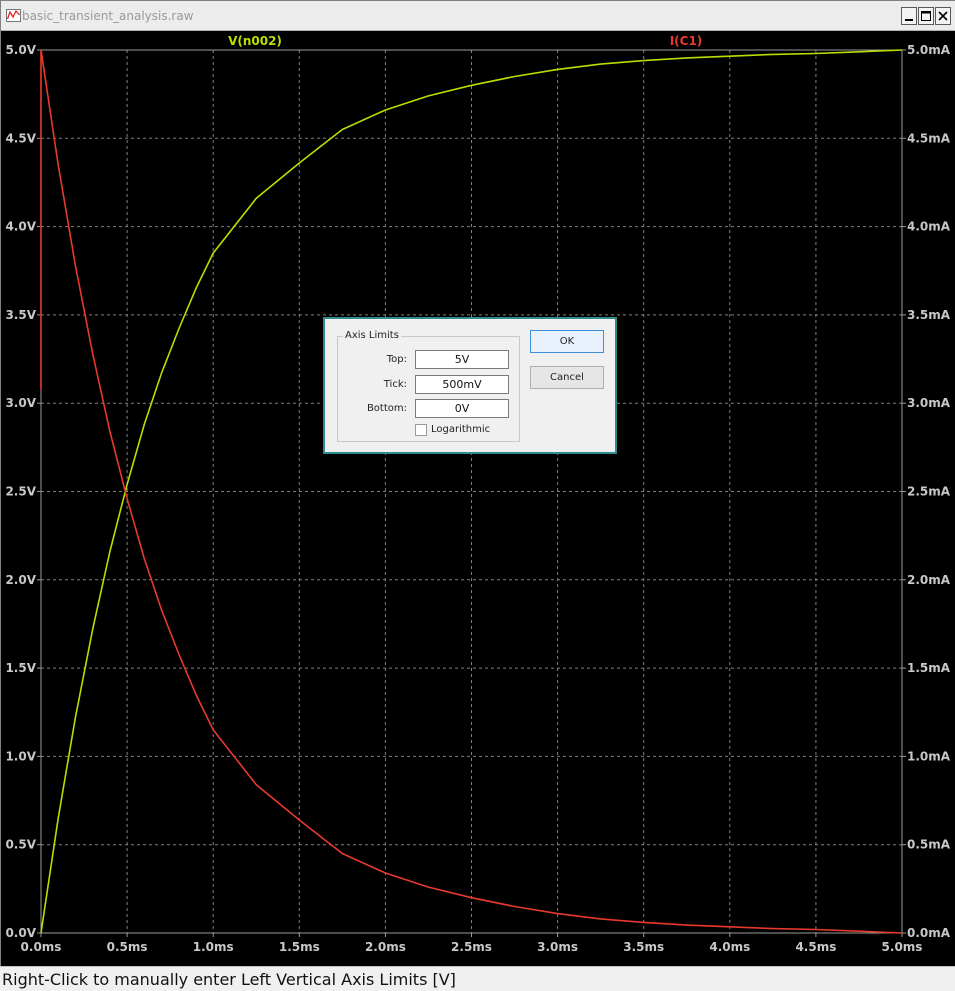 The width and height of the screenshot is (955, 991). Describe the element at coordinates (909, 16) in the screenshot. I see `minimize-button` at that location.